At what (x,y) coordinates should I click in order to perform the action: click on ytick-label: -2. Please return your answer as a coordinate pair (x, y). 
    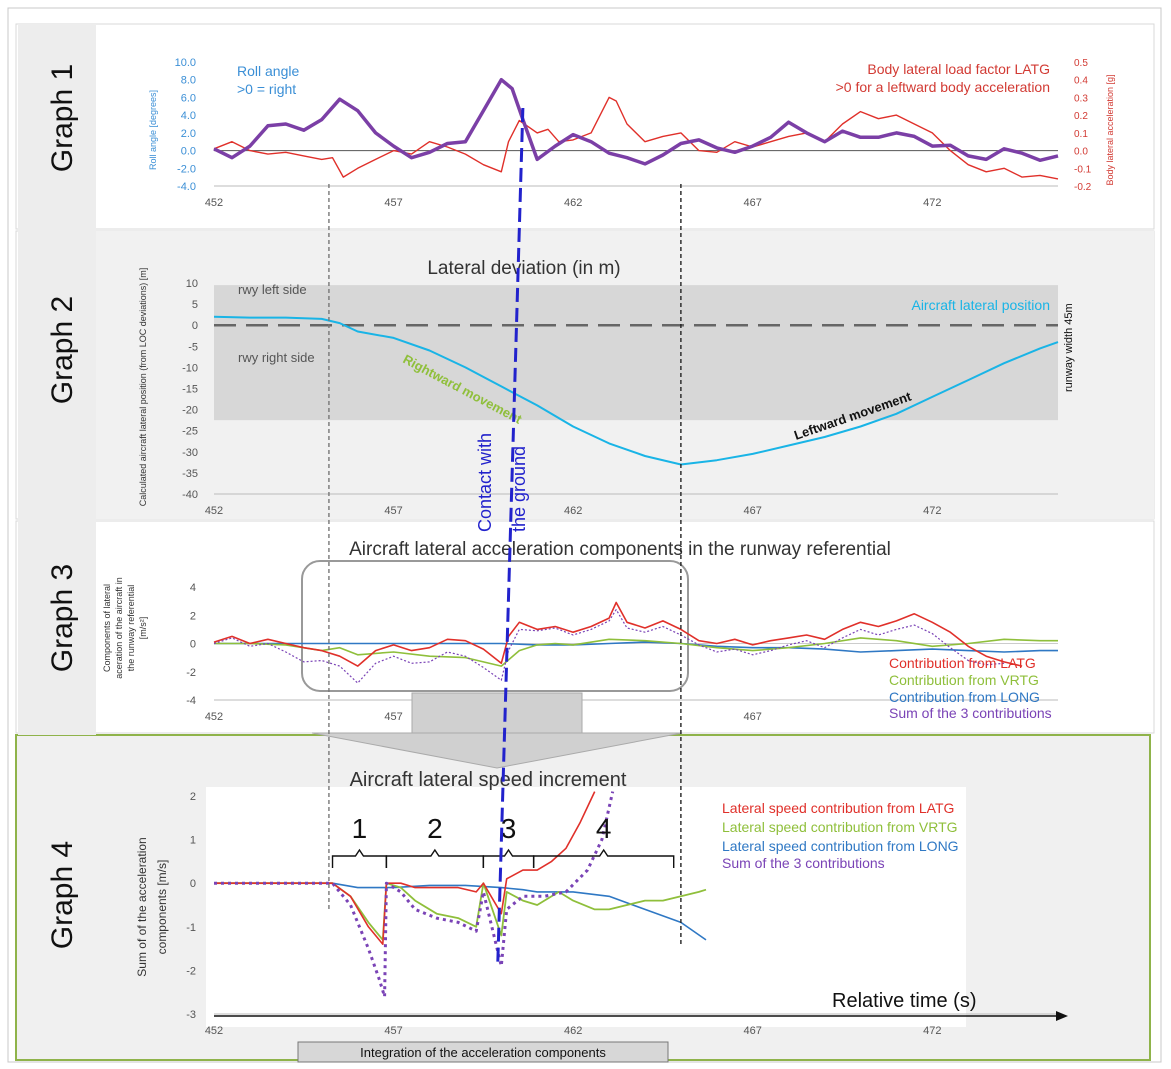
    Looking at the image, I should click on (191, 673).